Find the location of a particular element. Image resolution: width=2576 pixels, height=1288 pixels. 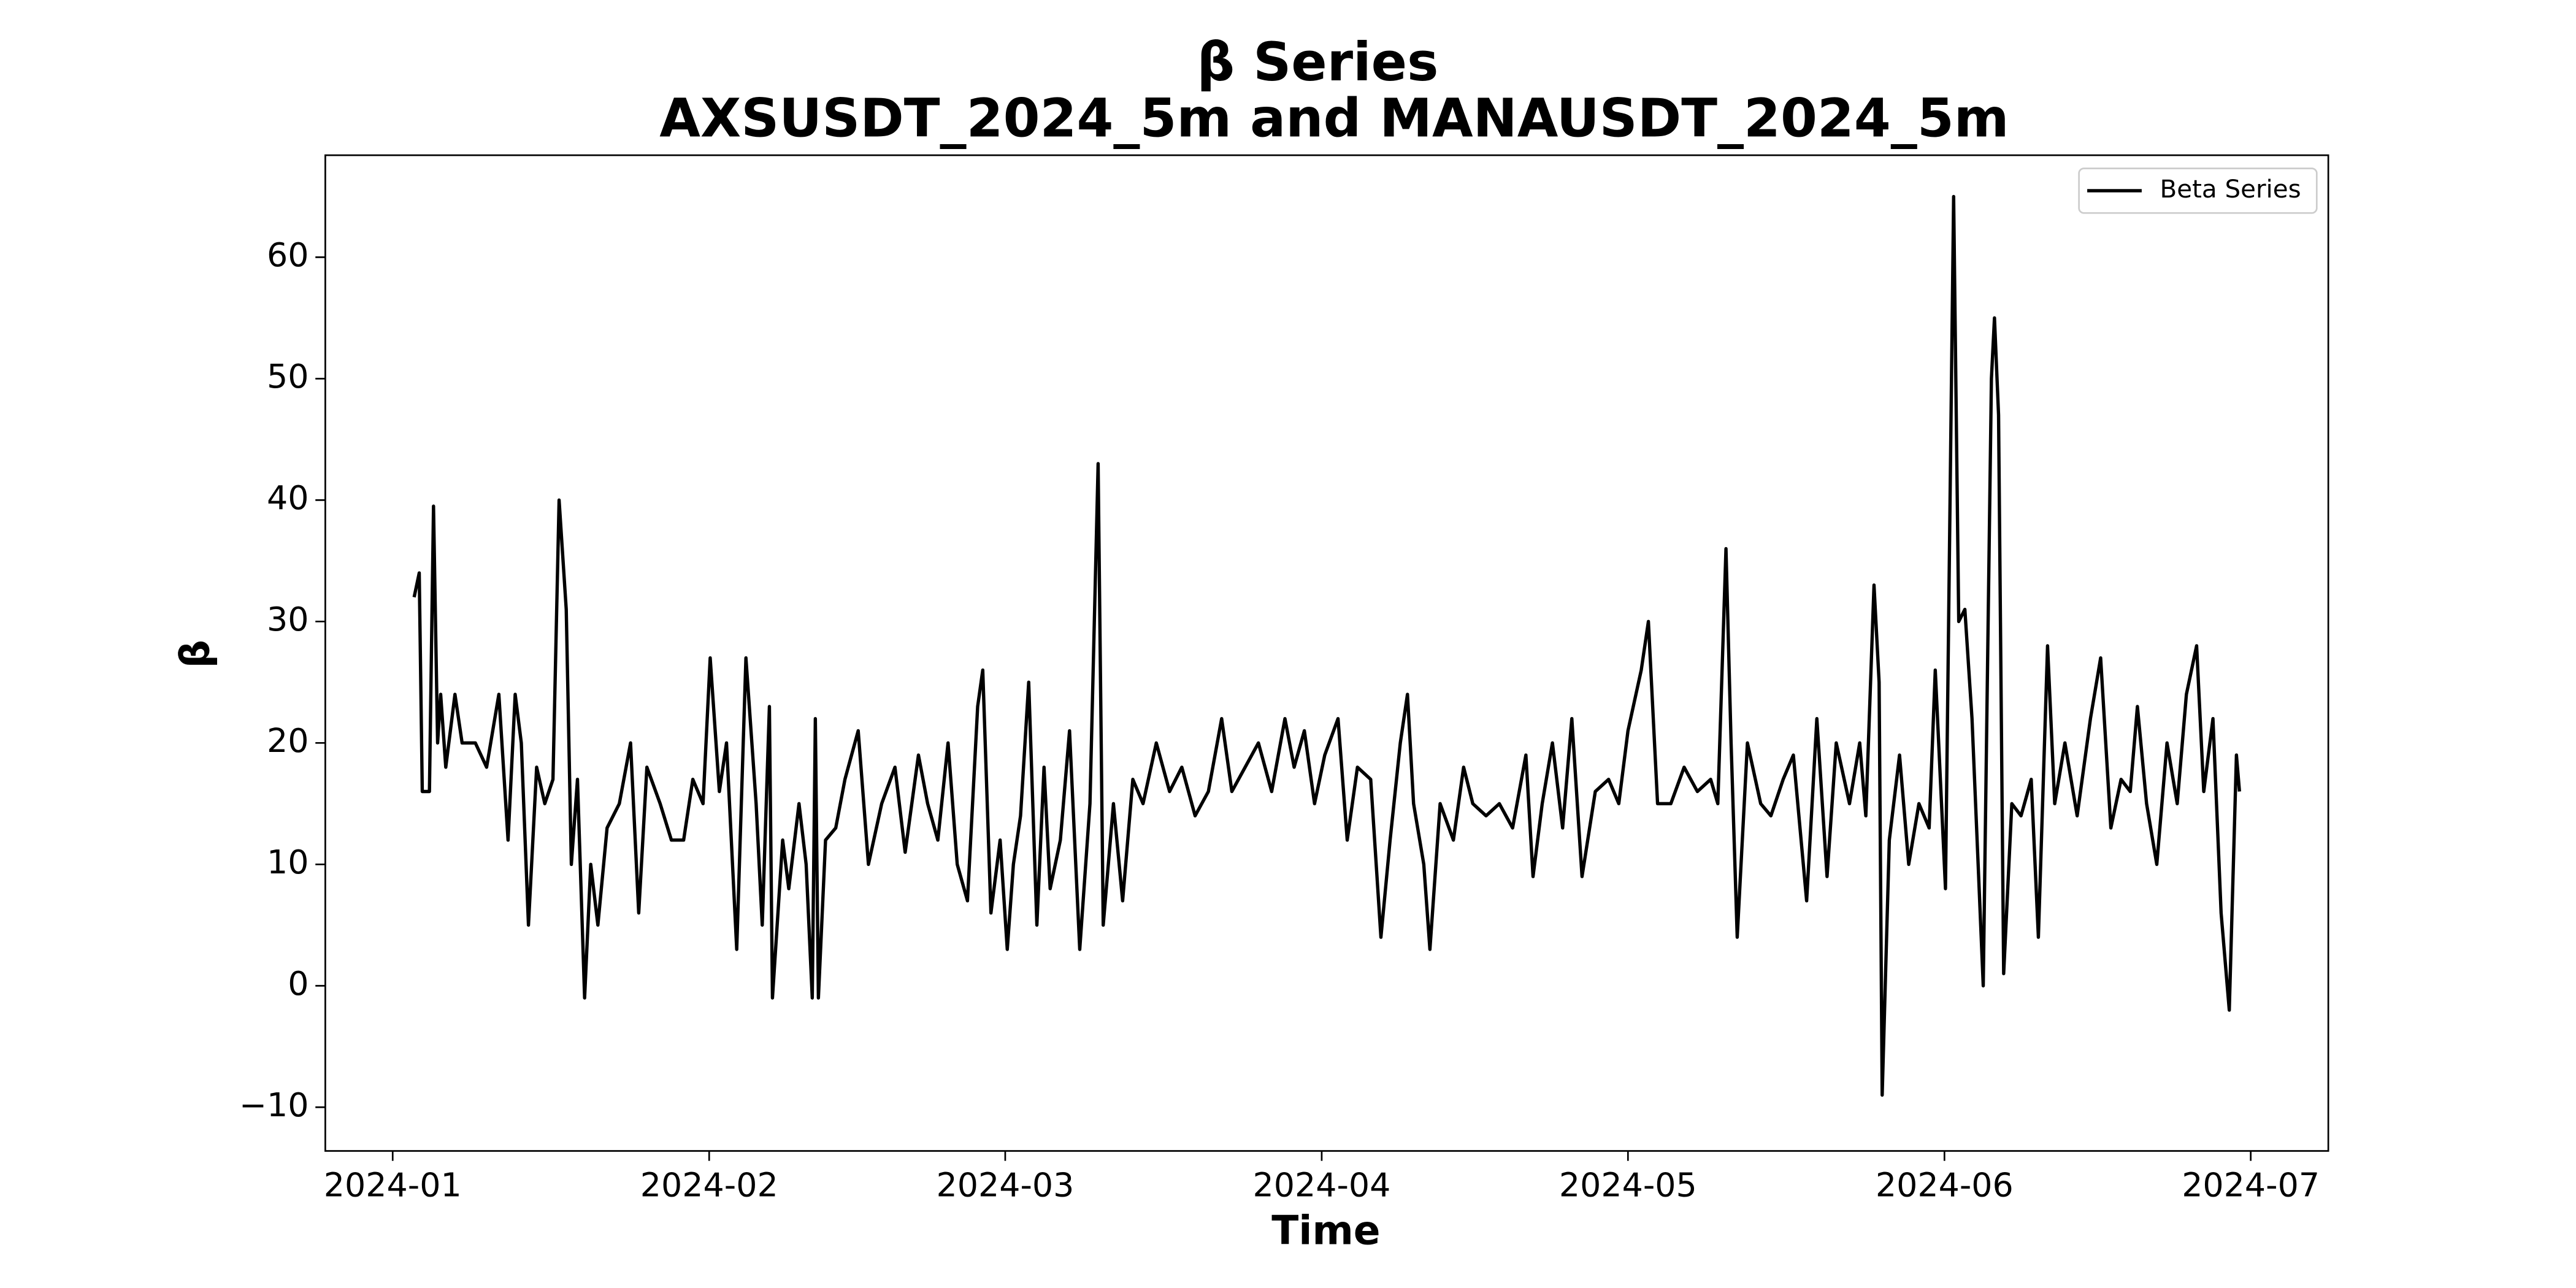

y-tick-label: 60 is located at coordinates (288, 255).